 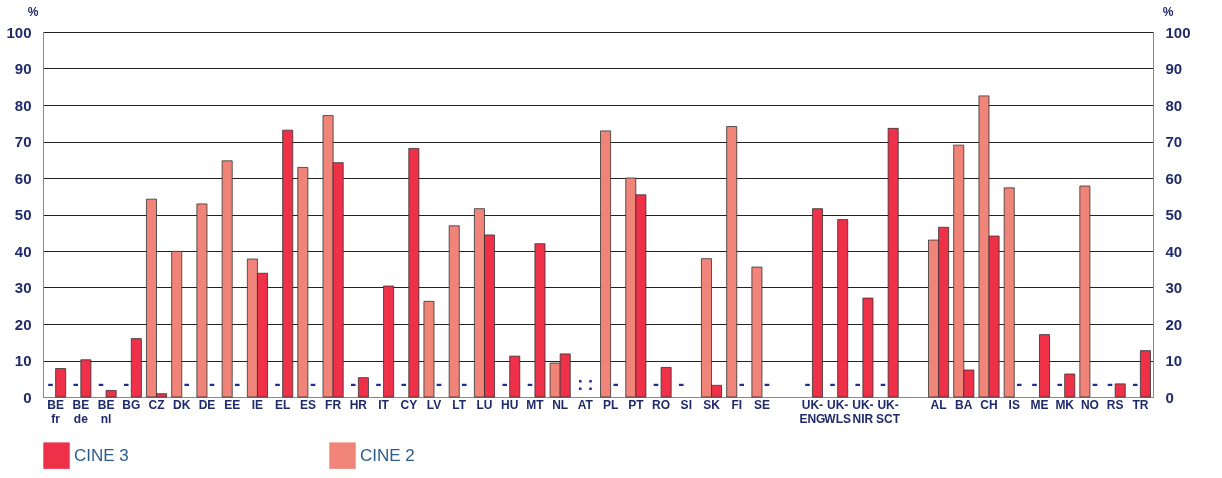 I want to click on x-tick-label: IE, so click(x=257, y=404).